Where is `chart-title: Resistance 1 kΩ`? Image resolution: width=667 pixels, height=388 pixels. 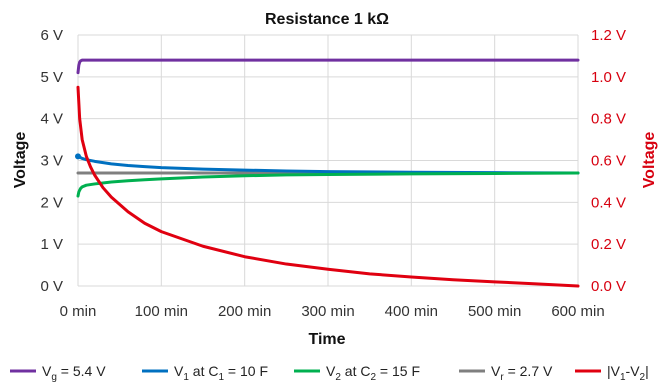
chart-title: Resistance 1 kΩ is located at coordinates (327, 19).